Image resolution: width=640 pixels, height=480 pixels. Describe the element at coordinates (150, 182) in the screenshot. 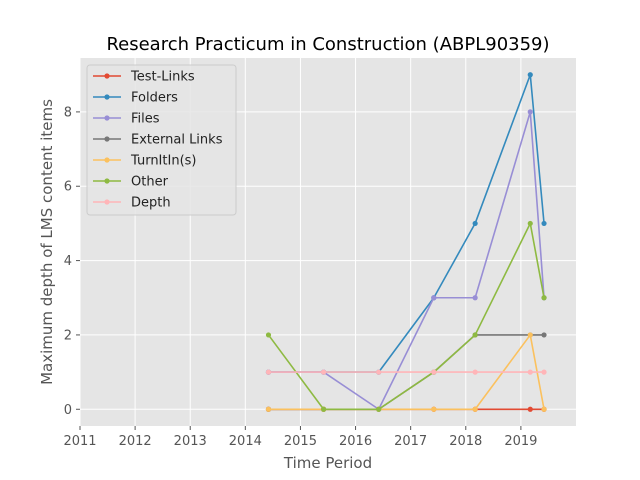

I see `legend-label: Other` at that location.